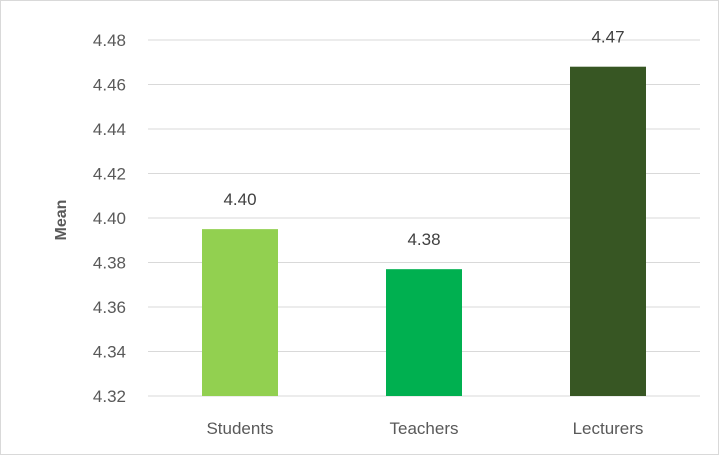  I want to click on data-label-students: 4.40, so click(239, 199).